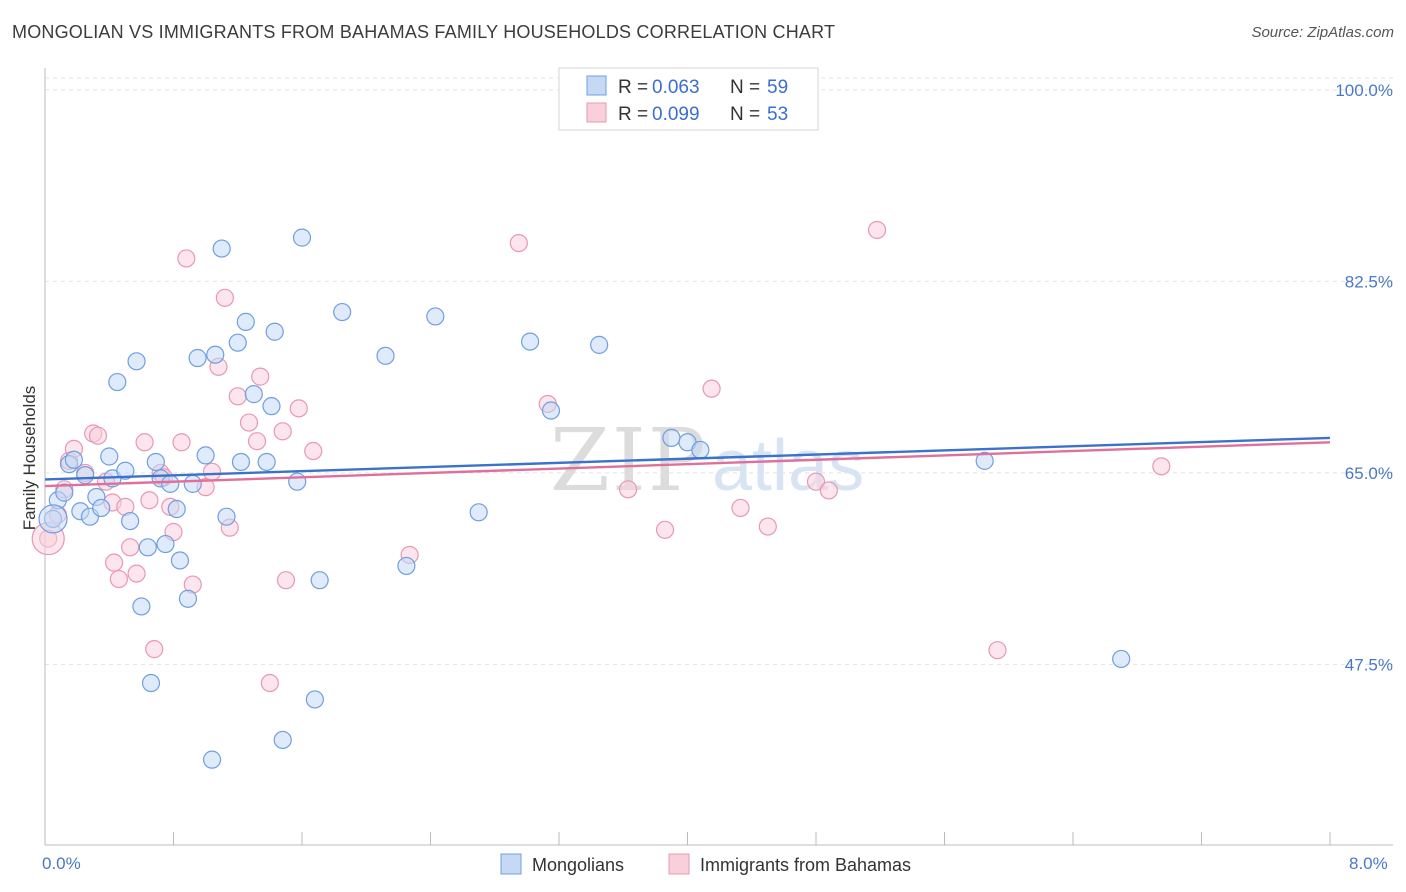 The width and height of the screenshot is (1406, 892). I want to click on watermark-atlas: atlas, so click(788, 466).